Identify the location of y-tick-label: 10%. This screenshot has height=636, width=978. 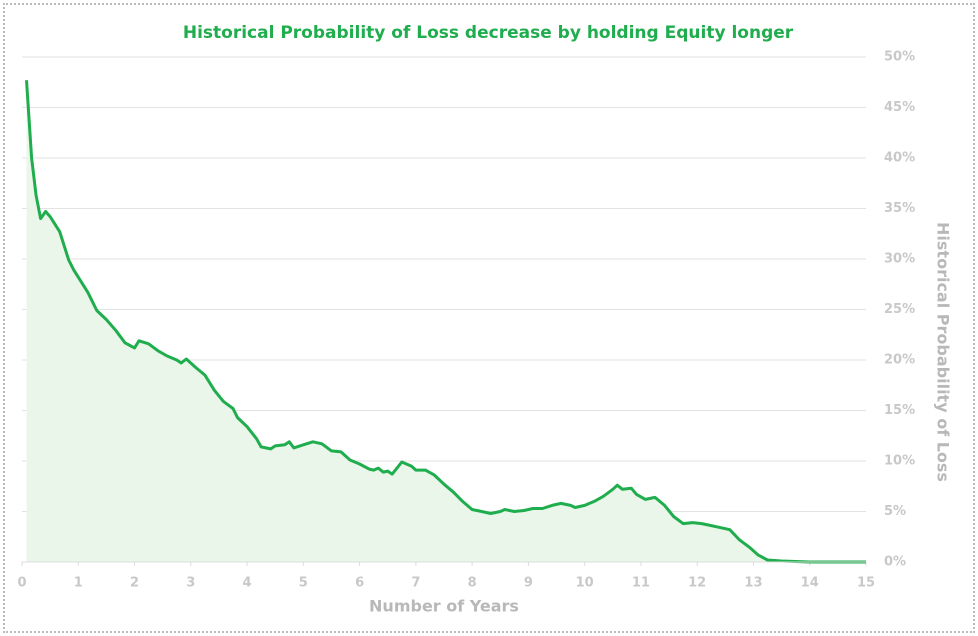
(899, 461).